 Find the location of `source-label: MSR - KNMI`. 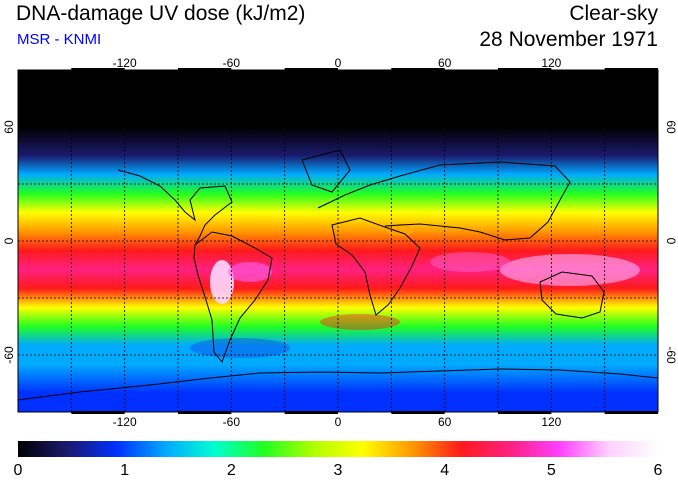

source-label: MSR - KNMI is located at coordinates (59, 39).